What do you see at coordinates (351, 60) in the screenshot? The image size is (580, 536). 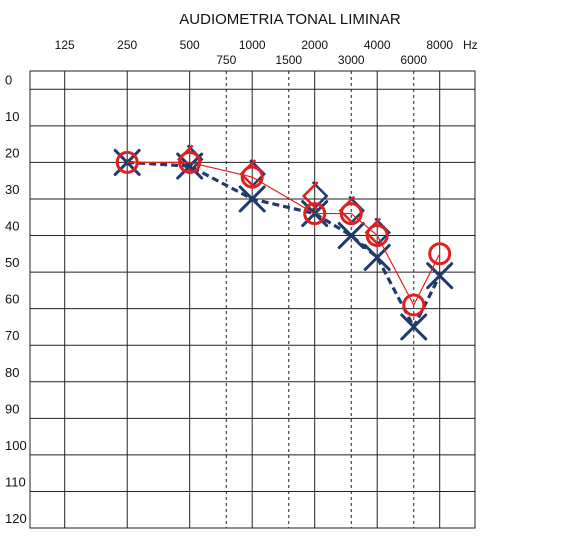 I see `x-tick-label-intermediate: 3000` at bounding box center [351, 60].